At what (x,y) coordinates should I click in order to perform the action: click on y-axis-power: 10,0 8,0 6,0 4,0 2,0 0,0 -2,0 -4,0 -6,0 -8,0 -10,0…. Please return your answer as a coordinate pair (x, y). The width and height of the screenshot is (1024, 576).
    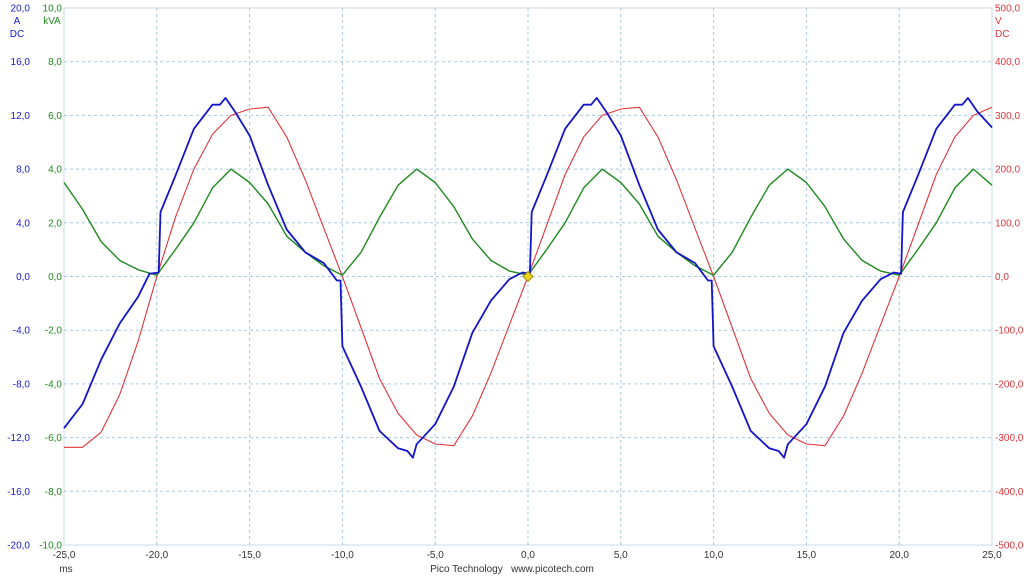
    Looking at the image, I should click on (50, 278).